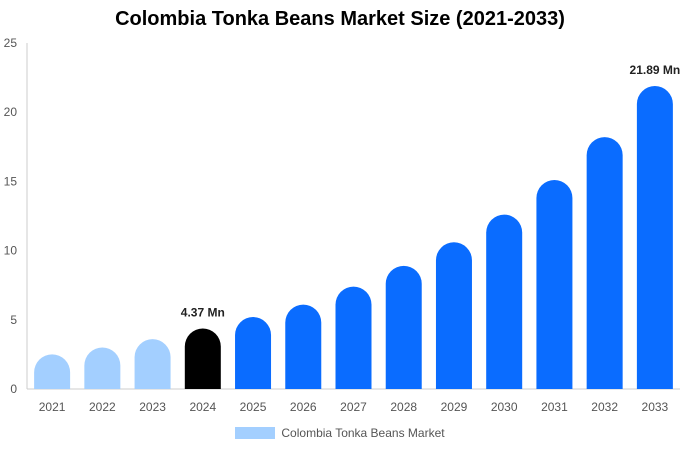  I want to click on bar-2024, so click(202, 358).